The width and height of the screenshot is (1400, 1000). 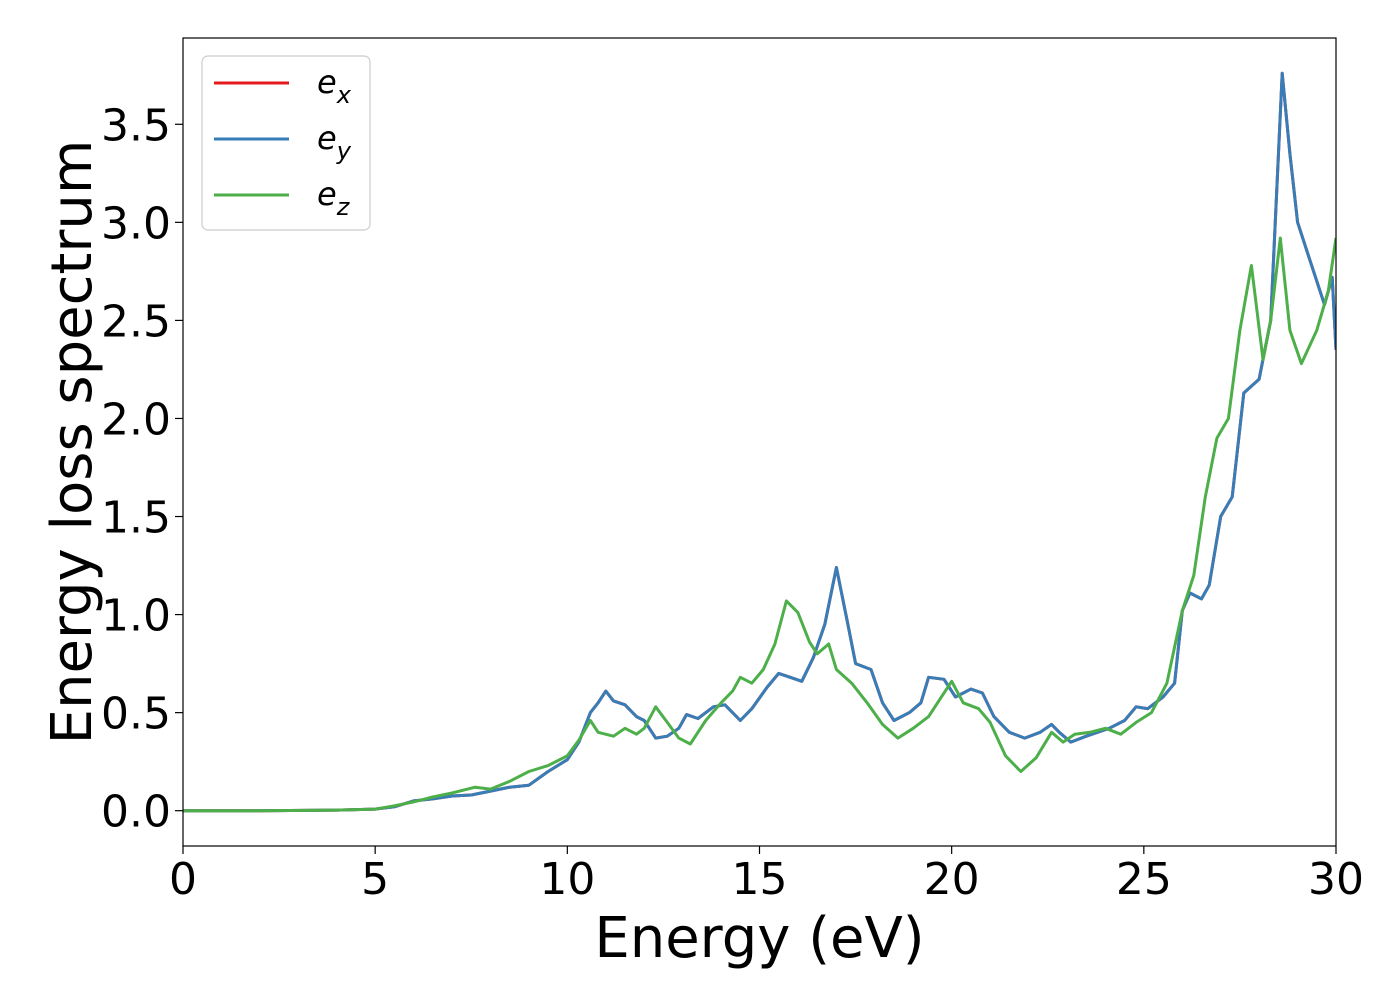 I want to click on legend-box, so click(x=286, y=143).